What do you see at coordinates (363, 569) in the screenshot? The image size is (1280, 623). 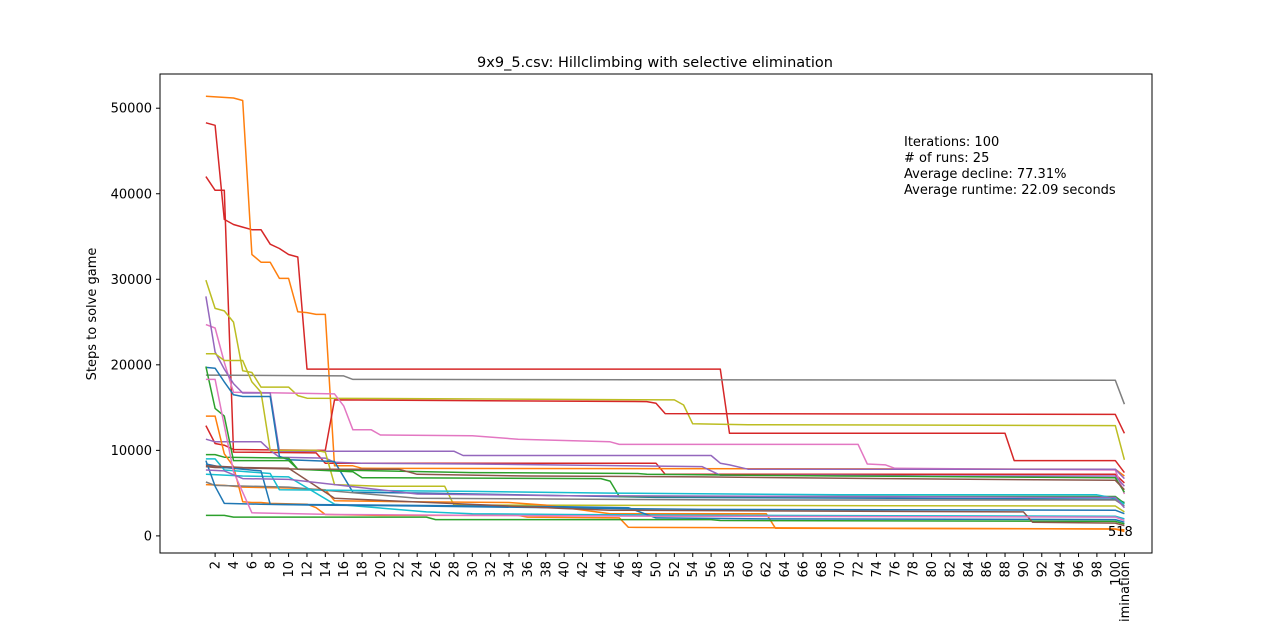 I see `x-tick-label: 18` at bounding box center [363, 569].